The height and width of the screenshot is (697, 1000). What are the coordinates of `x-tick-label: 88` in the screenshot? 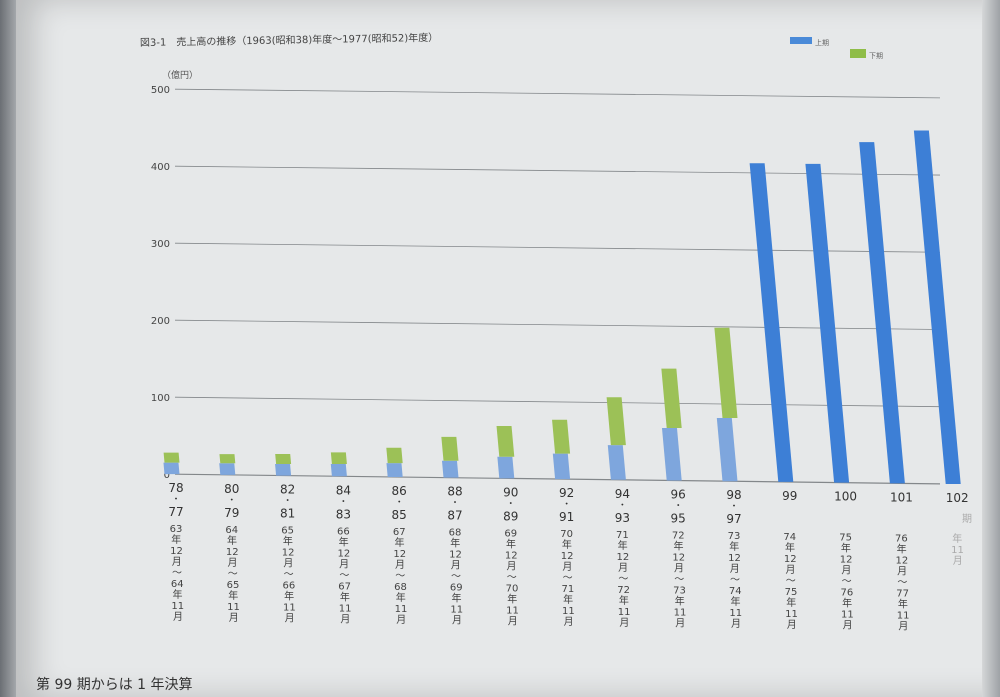 It's located at (454, 492).